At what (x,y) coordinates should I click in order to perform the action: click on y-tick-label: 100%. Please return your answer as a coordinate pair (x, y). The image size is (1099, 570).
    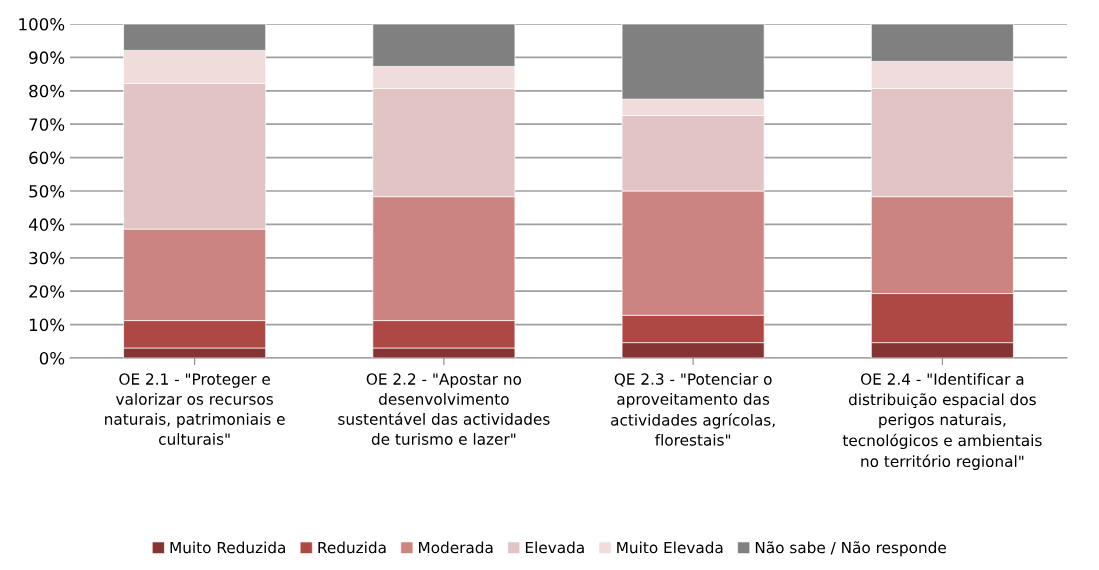
    Looking at the image, I should click on (42, 24).